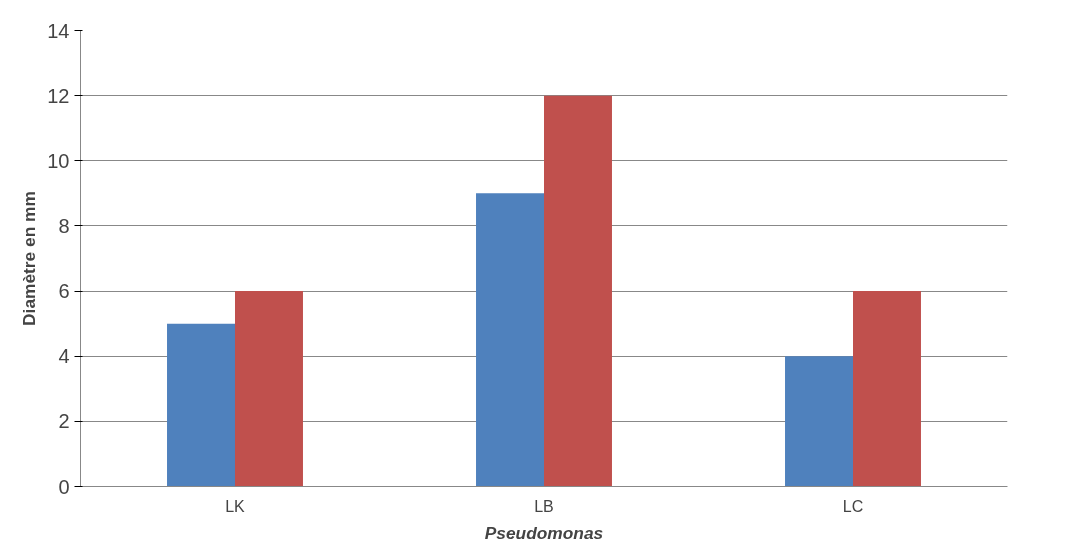  Describe the element at coordinates (235, 506) in the screenshot. I see `x-tick-label: LK` at that location.